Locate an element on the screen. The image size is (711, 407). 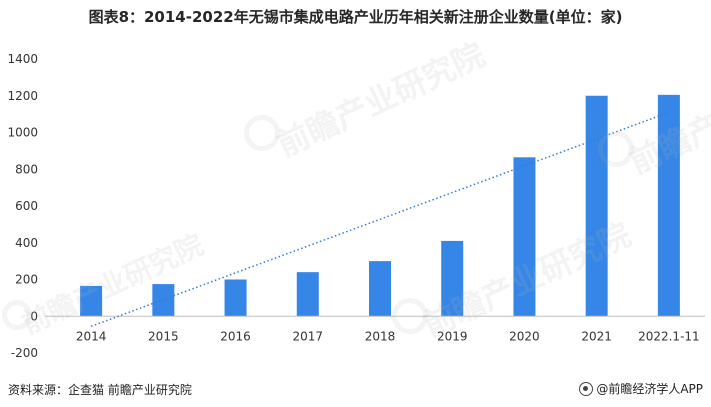
source-note: 资料来源：企查猫 前瞻产业研究院 is located at coordinates (100, 390).